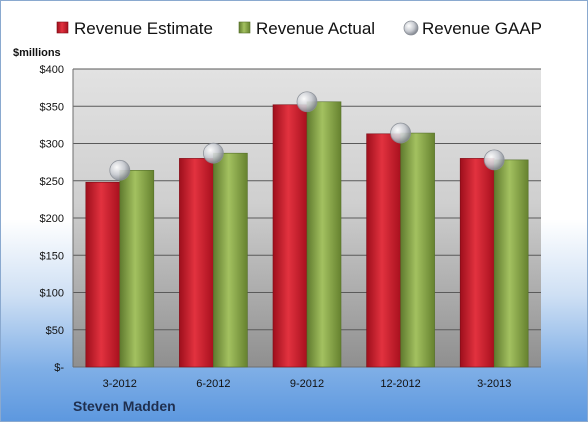 This screenshot has width=588, height=422. I want to click on legend-item-revenue-estimate: Revenue Estimate, so click(134, 28).